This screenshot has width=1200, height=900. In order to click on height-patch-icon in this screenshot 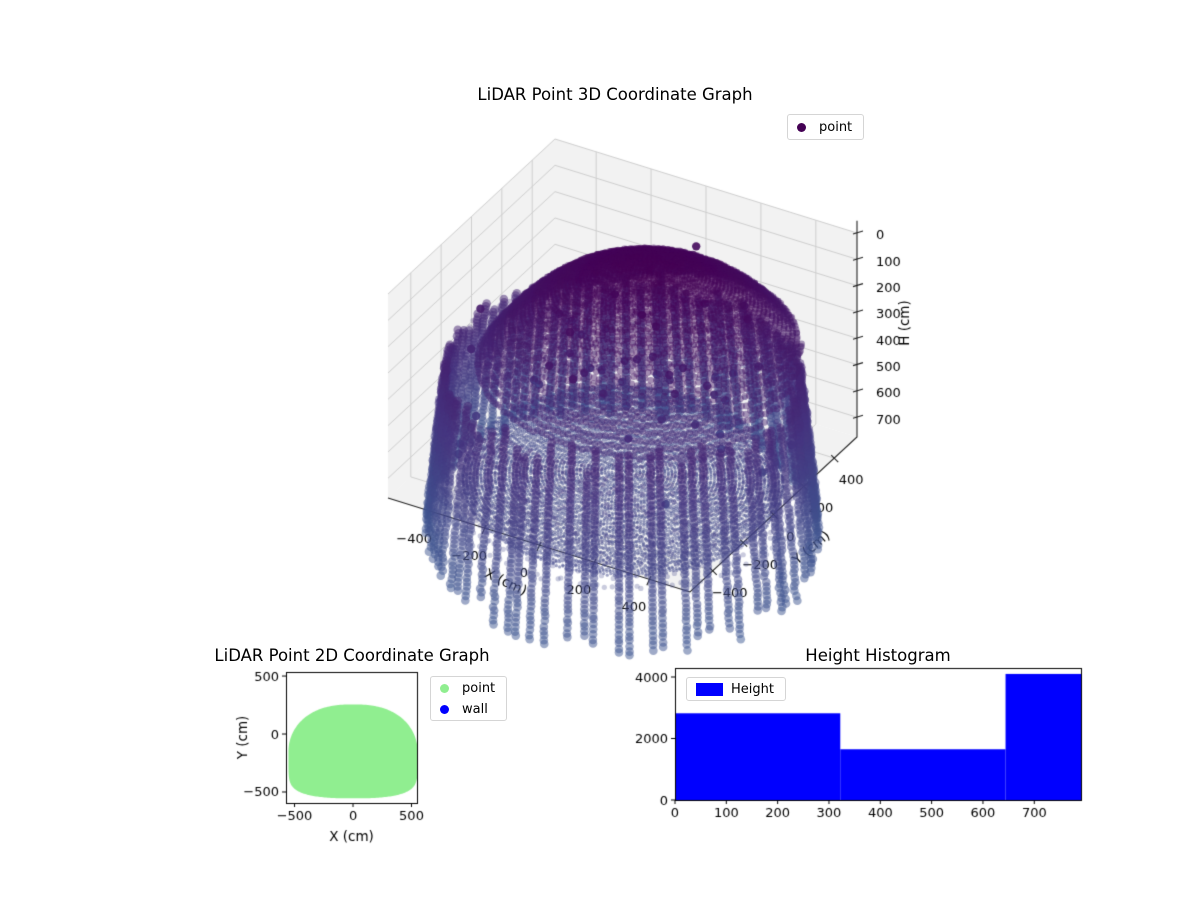, I will do `click(709, 689)`.